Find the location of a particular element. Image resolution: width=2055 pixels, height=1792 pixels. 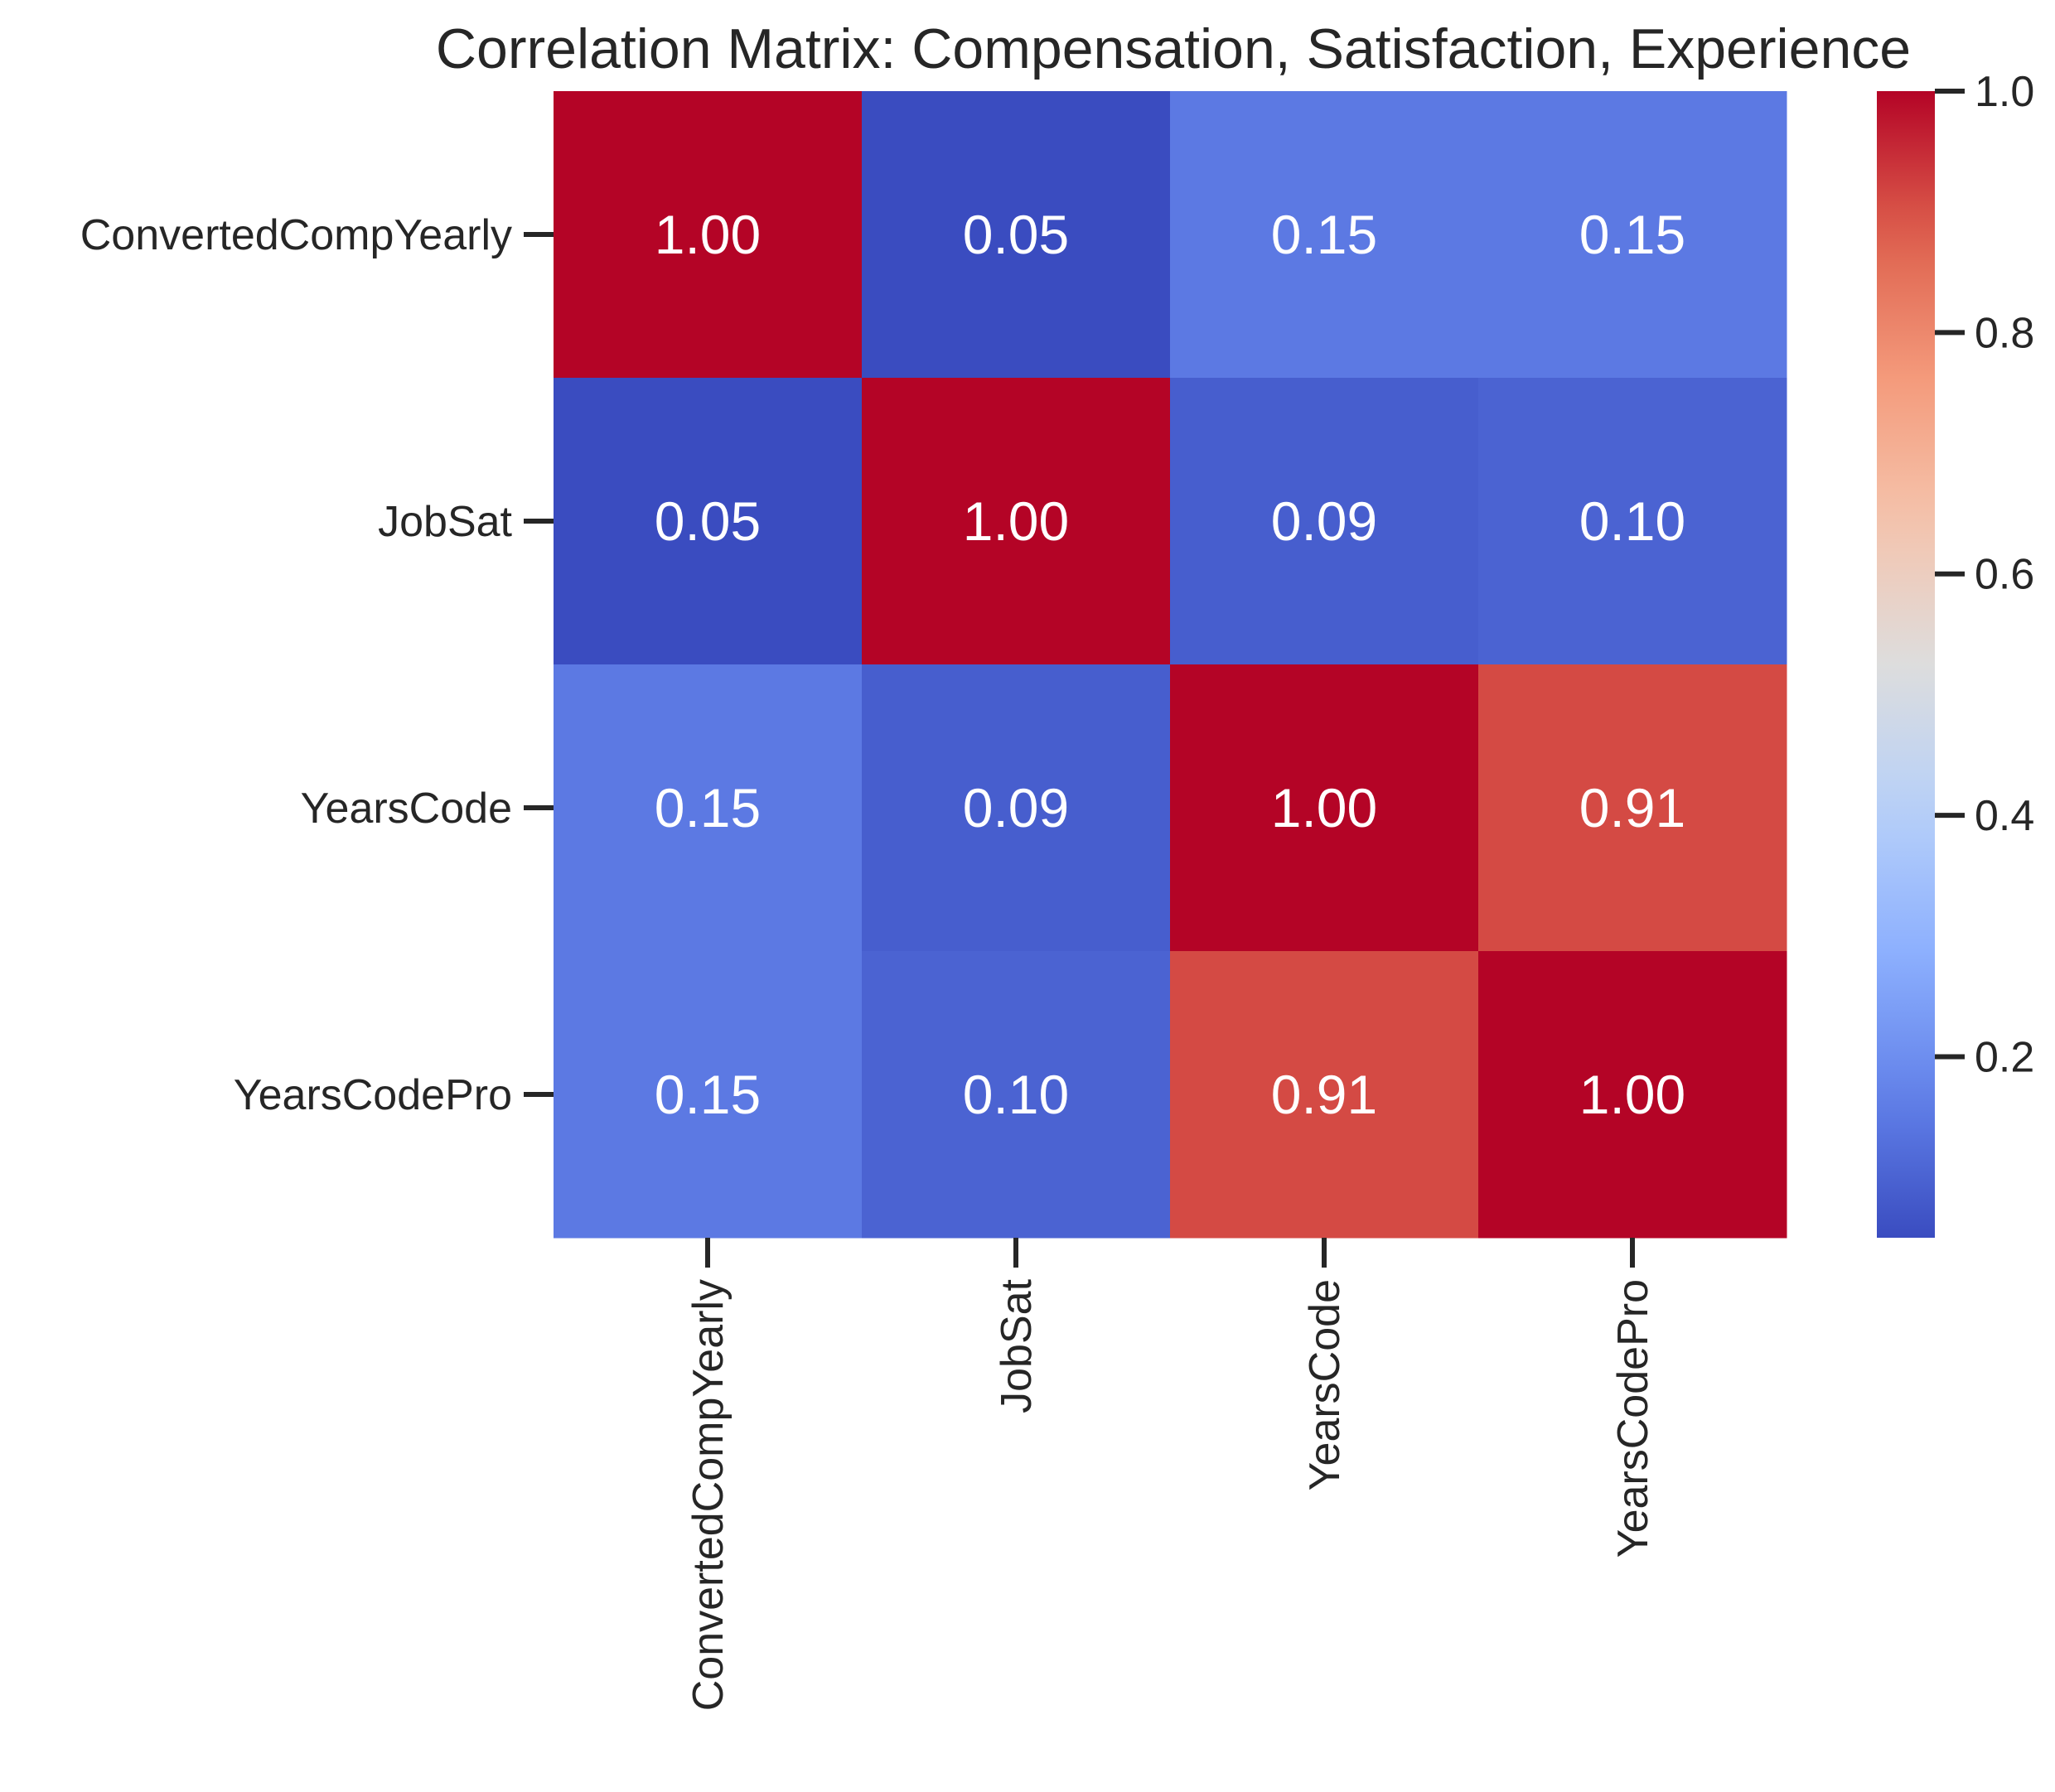

y-tick-label: YearsCode is located at coordinates (407, 809).